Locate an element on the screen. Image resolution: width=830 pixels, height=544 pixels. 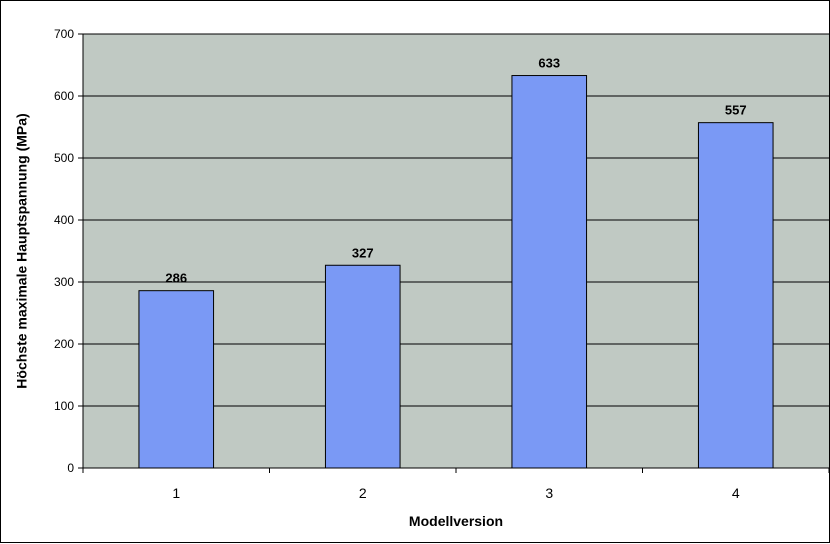
x-tick-label: 2 is located at coordinates (363, 493).